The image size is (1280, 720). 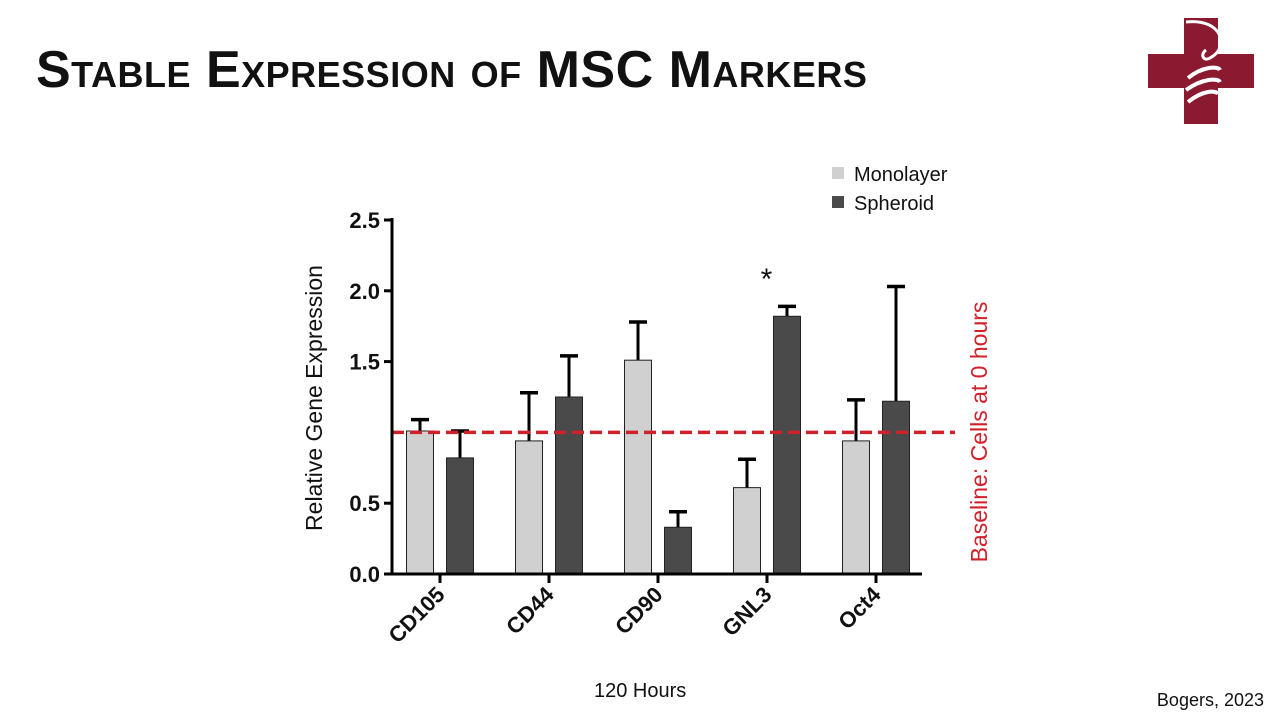 What do you see at coordinates (856, 507) in the screenshot?
I see `bar-monolayer-oct4` at bounding box center [856, 507].